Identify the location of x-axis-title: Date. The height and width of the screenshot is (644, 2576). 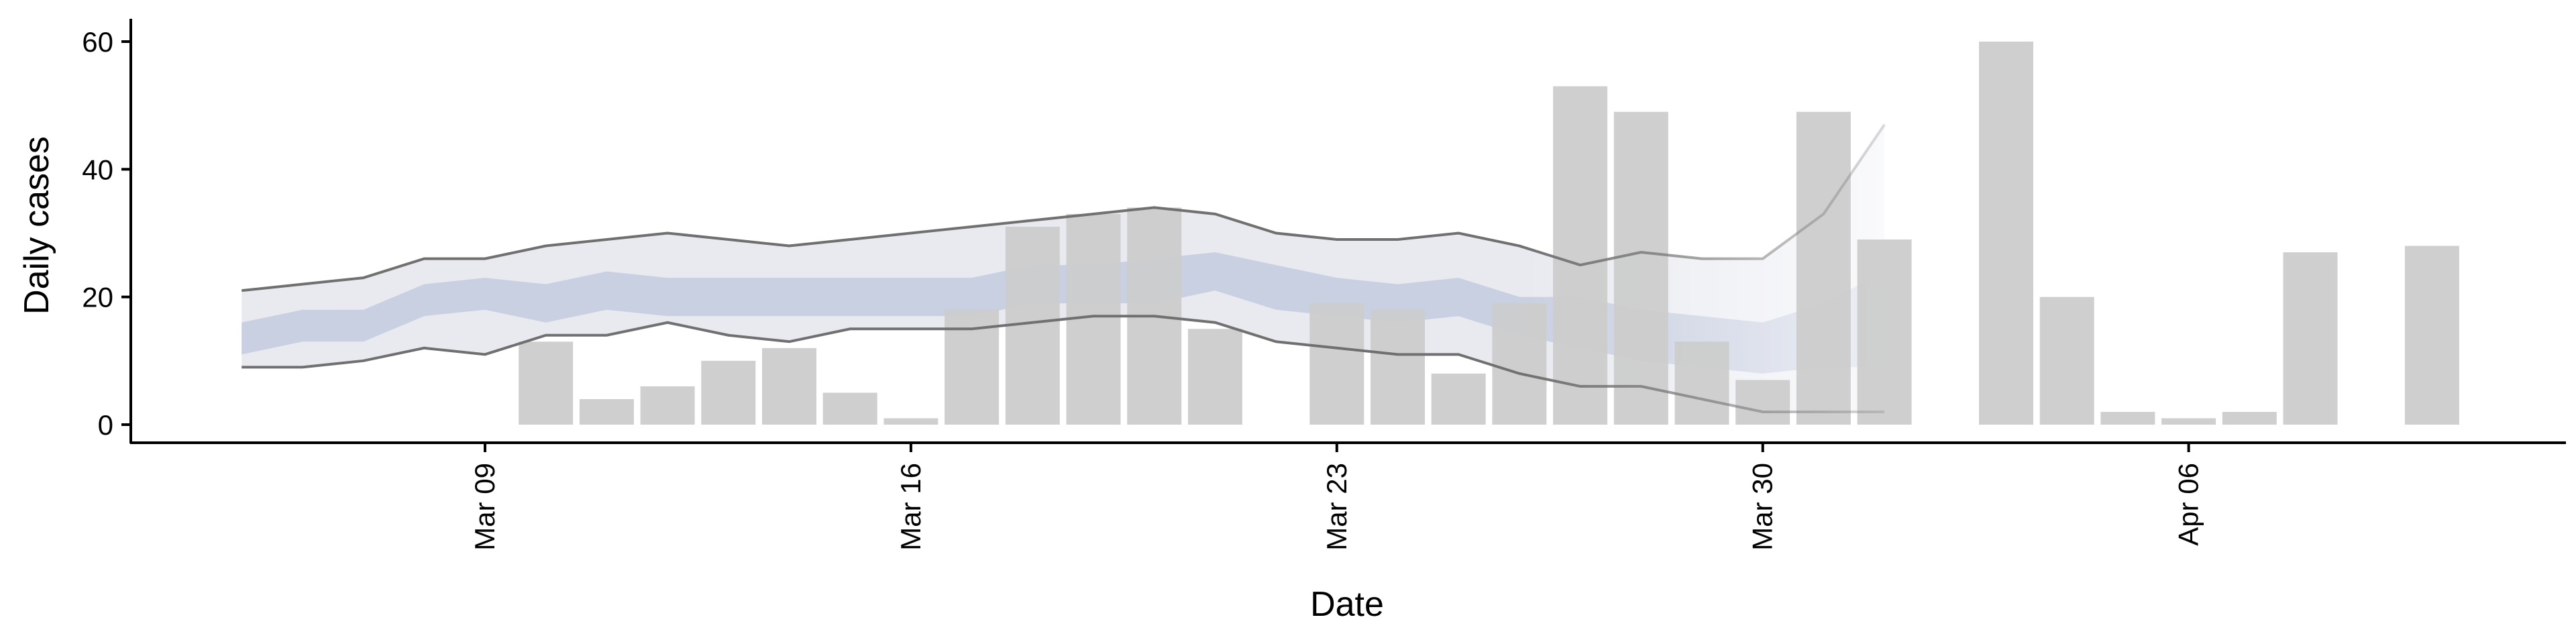
(1347, 604).